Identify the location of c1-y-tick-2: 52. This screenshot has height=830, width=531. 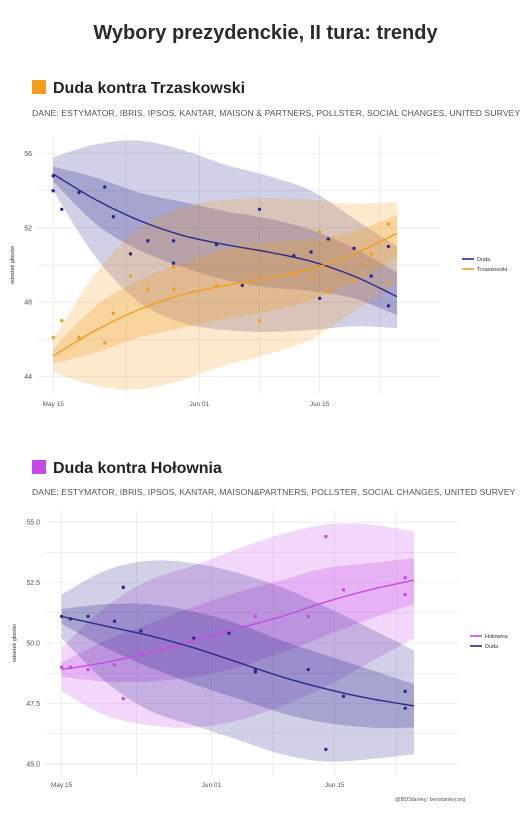
(28, 228).